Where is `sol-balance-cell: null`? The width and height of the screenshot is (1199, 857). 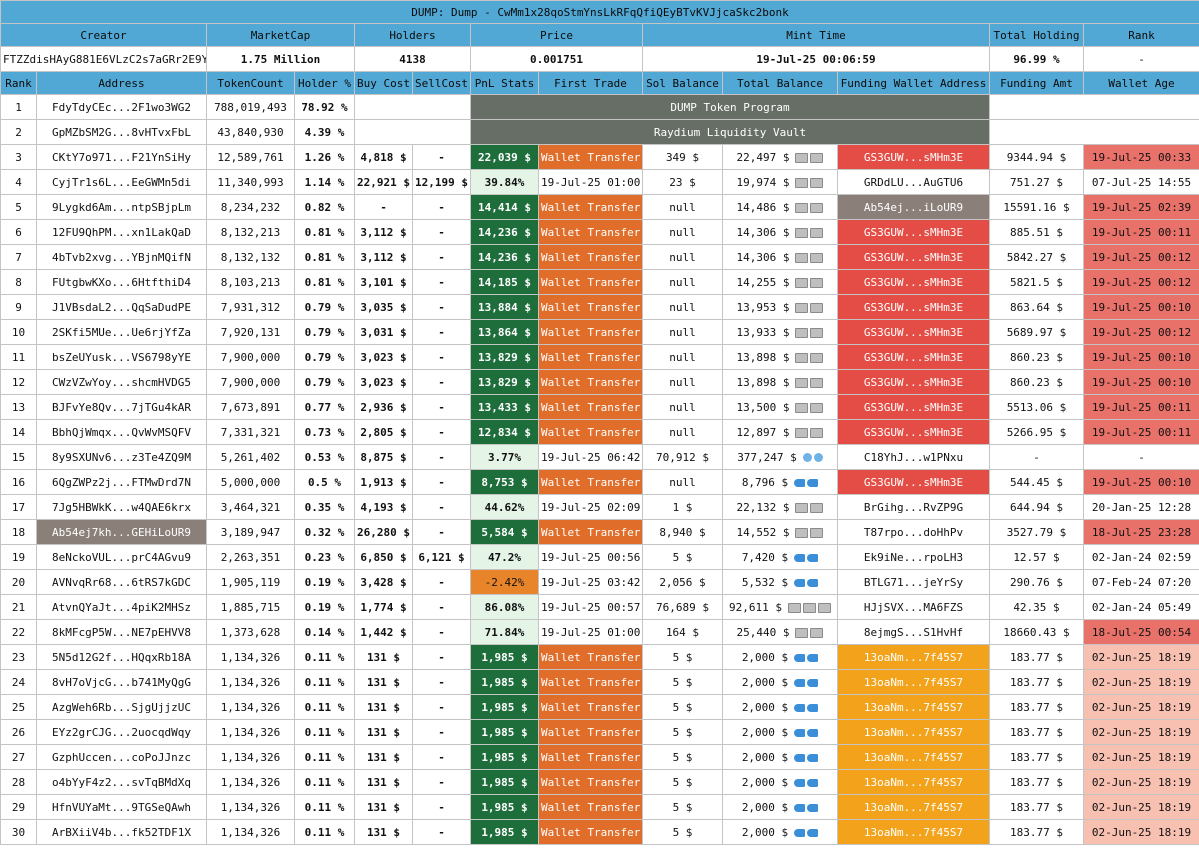 sol-balance-cell: null is located at coordinates (683, 357).